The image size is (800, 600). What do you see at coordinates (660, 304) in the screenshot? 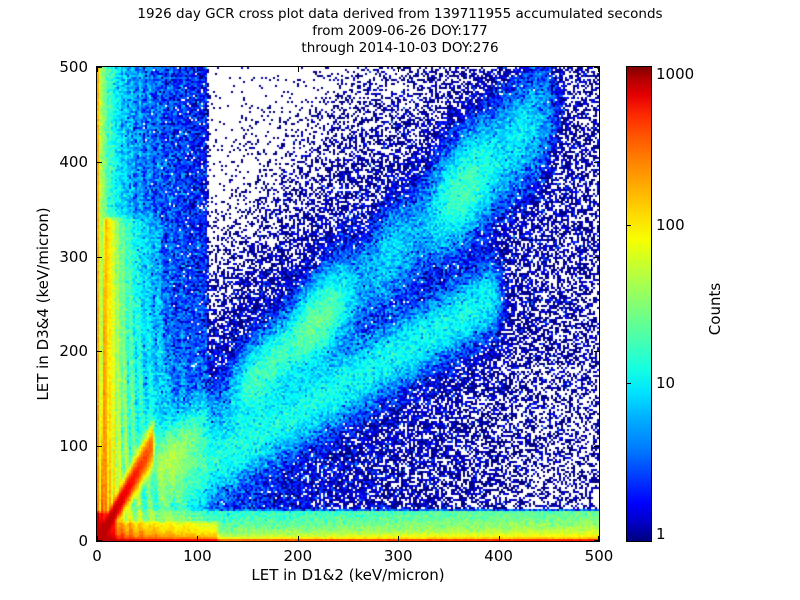
I see `colorbar: 1 10 100 1000` at bounding box center [660, 304].